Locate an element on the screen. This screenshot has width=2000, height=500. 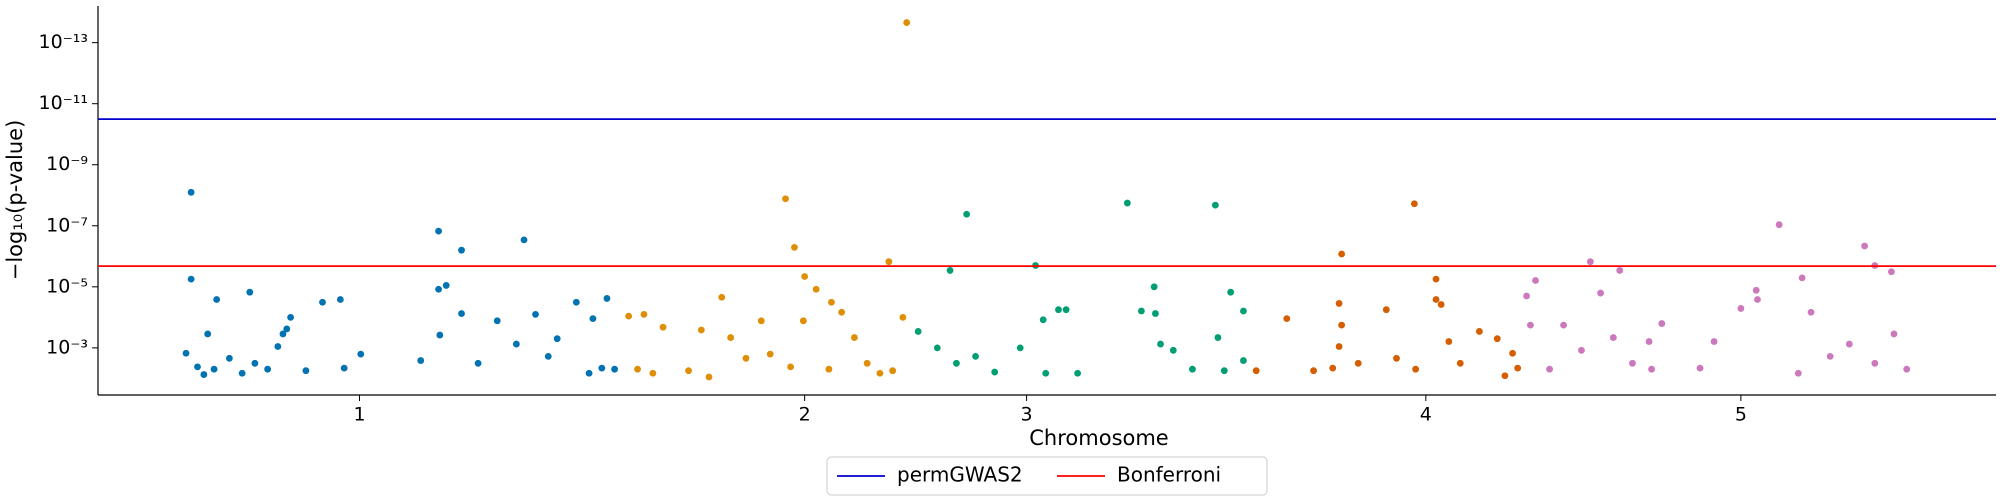
y-tick-label: 10⁻⁷ is located at coordinates (67, 225).